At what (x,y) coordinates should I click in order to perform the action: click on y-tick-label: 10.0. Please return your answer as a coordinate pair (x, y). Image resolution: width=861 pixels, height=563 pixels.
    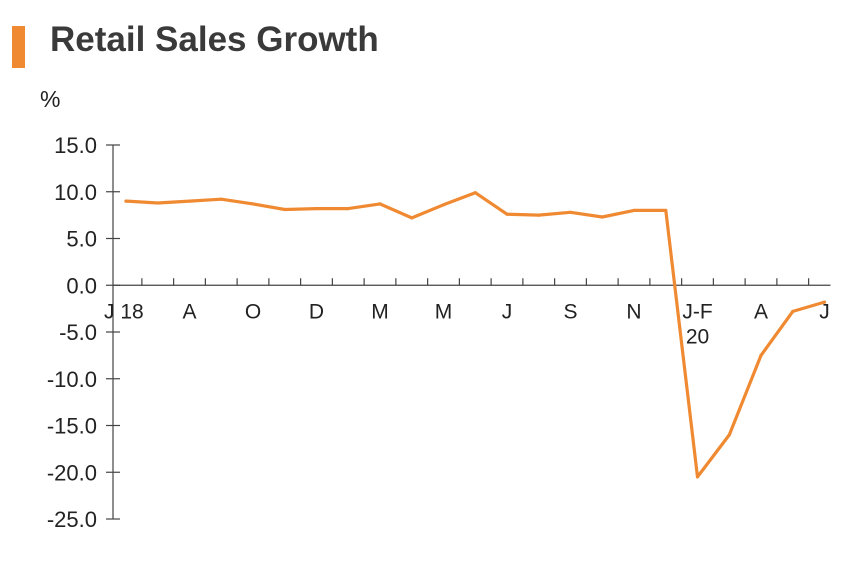
    Looking at the image, I should click on (75, 192).